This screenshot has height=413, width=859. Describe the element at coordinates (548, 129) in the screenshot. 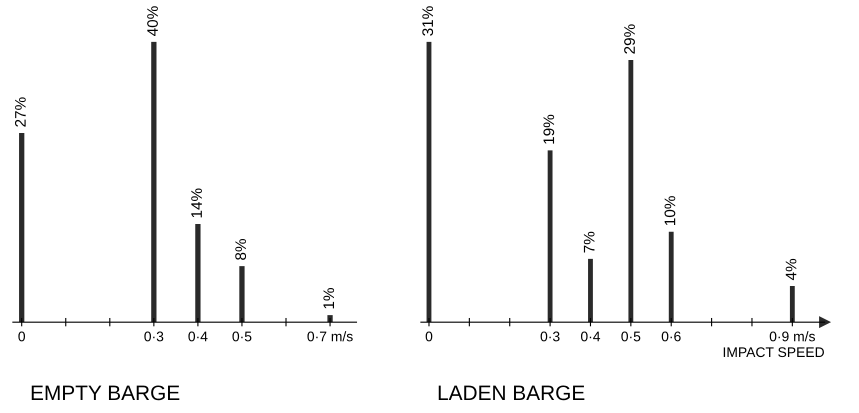

I see `data-label: 19%` at that location.